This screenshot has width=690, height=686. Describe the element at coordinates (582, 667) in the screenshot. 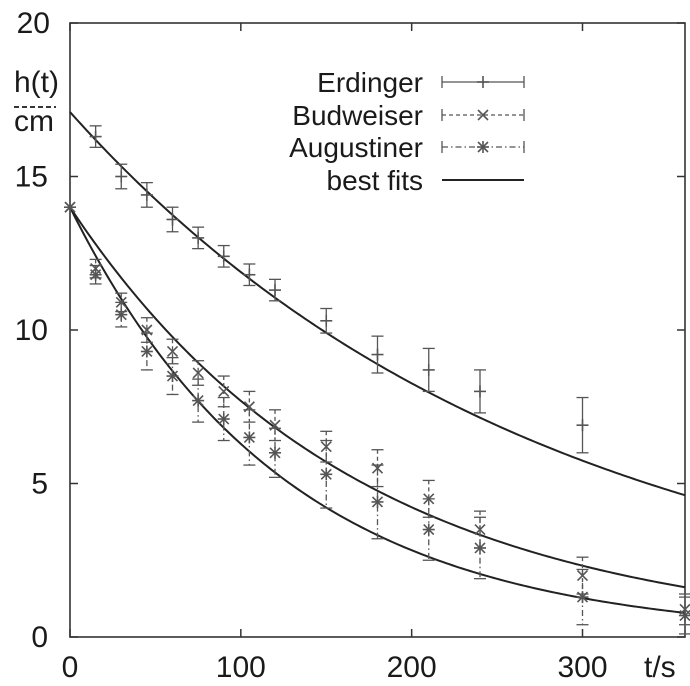

I see `x-tick-label: 300` at that location.